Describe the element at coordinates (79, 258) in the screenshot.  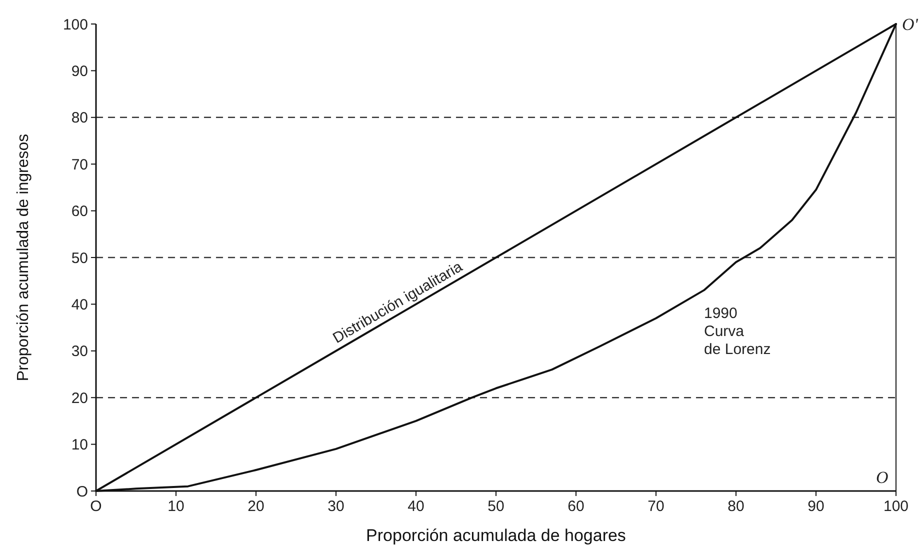
I see `y-tick-label: 50` at that location.